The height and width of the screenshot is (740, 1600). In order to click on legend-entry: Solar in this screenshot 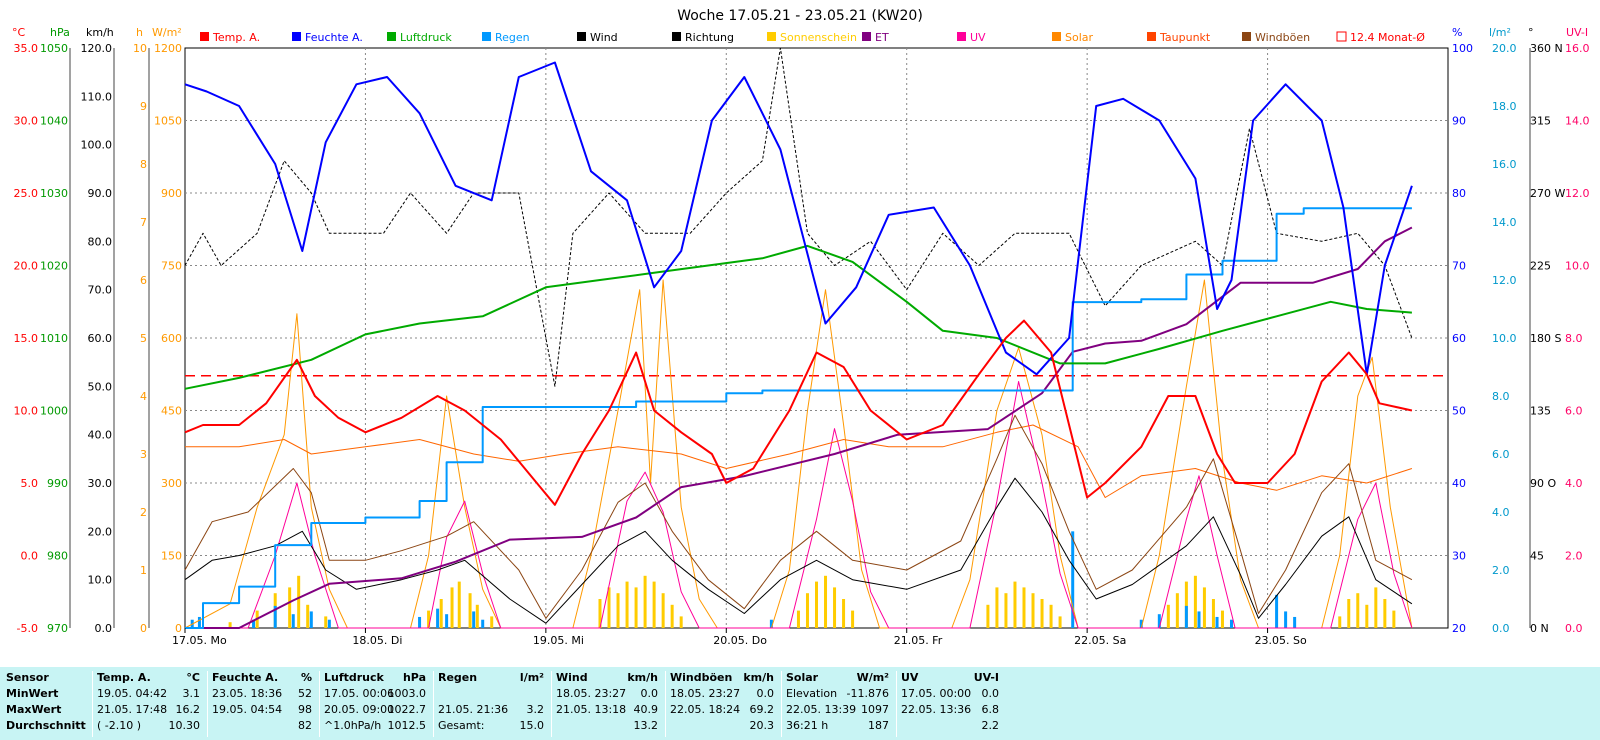, I will do `click(1079, 37)`.